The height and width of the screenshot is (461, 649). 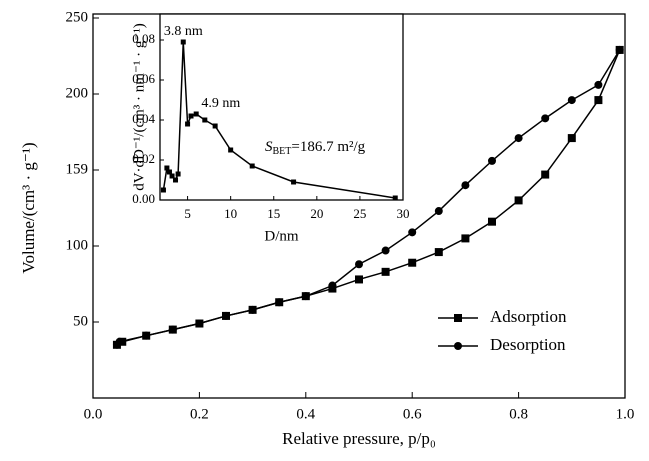 What do you see at coordinates (139, 107) in the screenshot?
I see `y-axis-label: dV·dD⁻¹/(cm³ · nm⁻¹ · g⁻¹)` at bounding box center [139, 107].